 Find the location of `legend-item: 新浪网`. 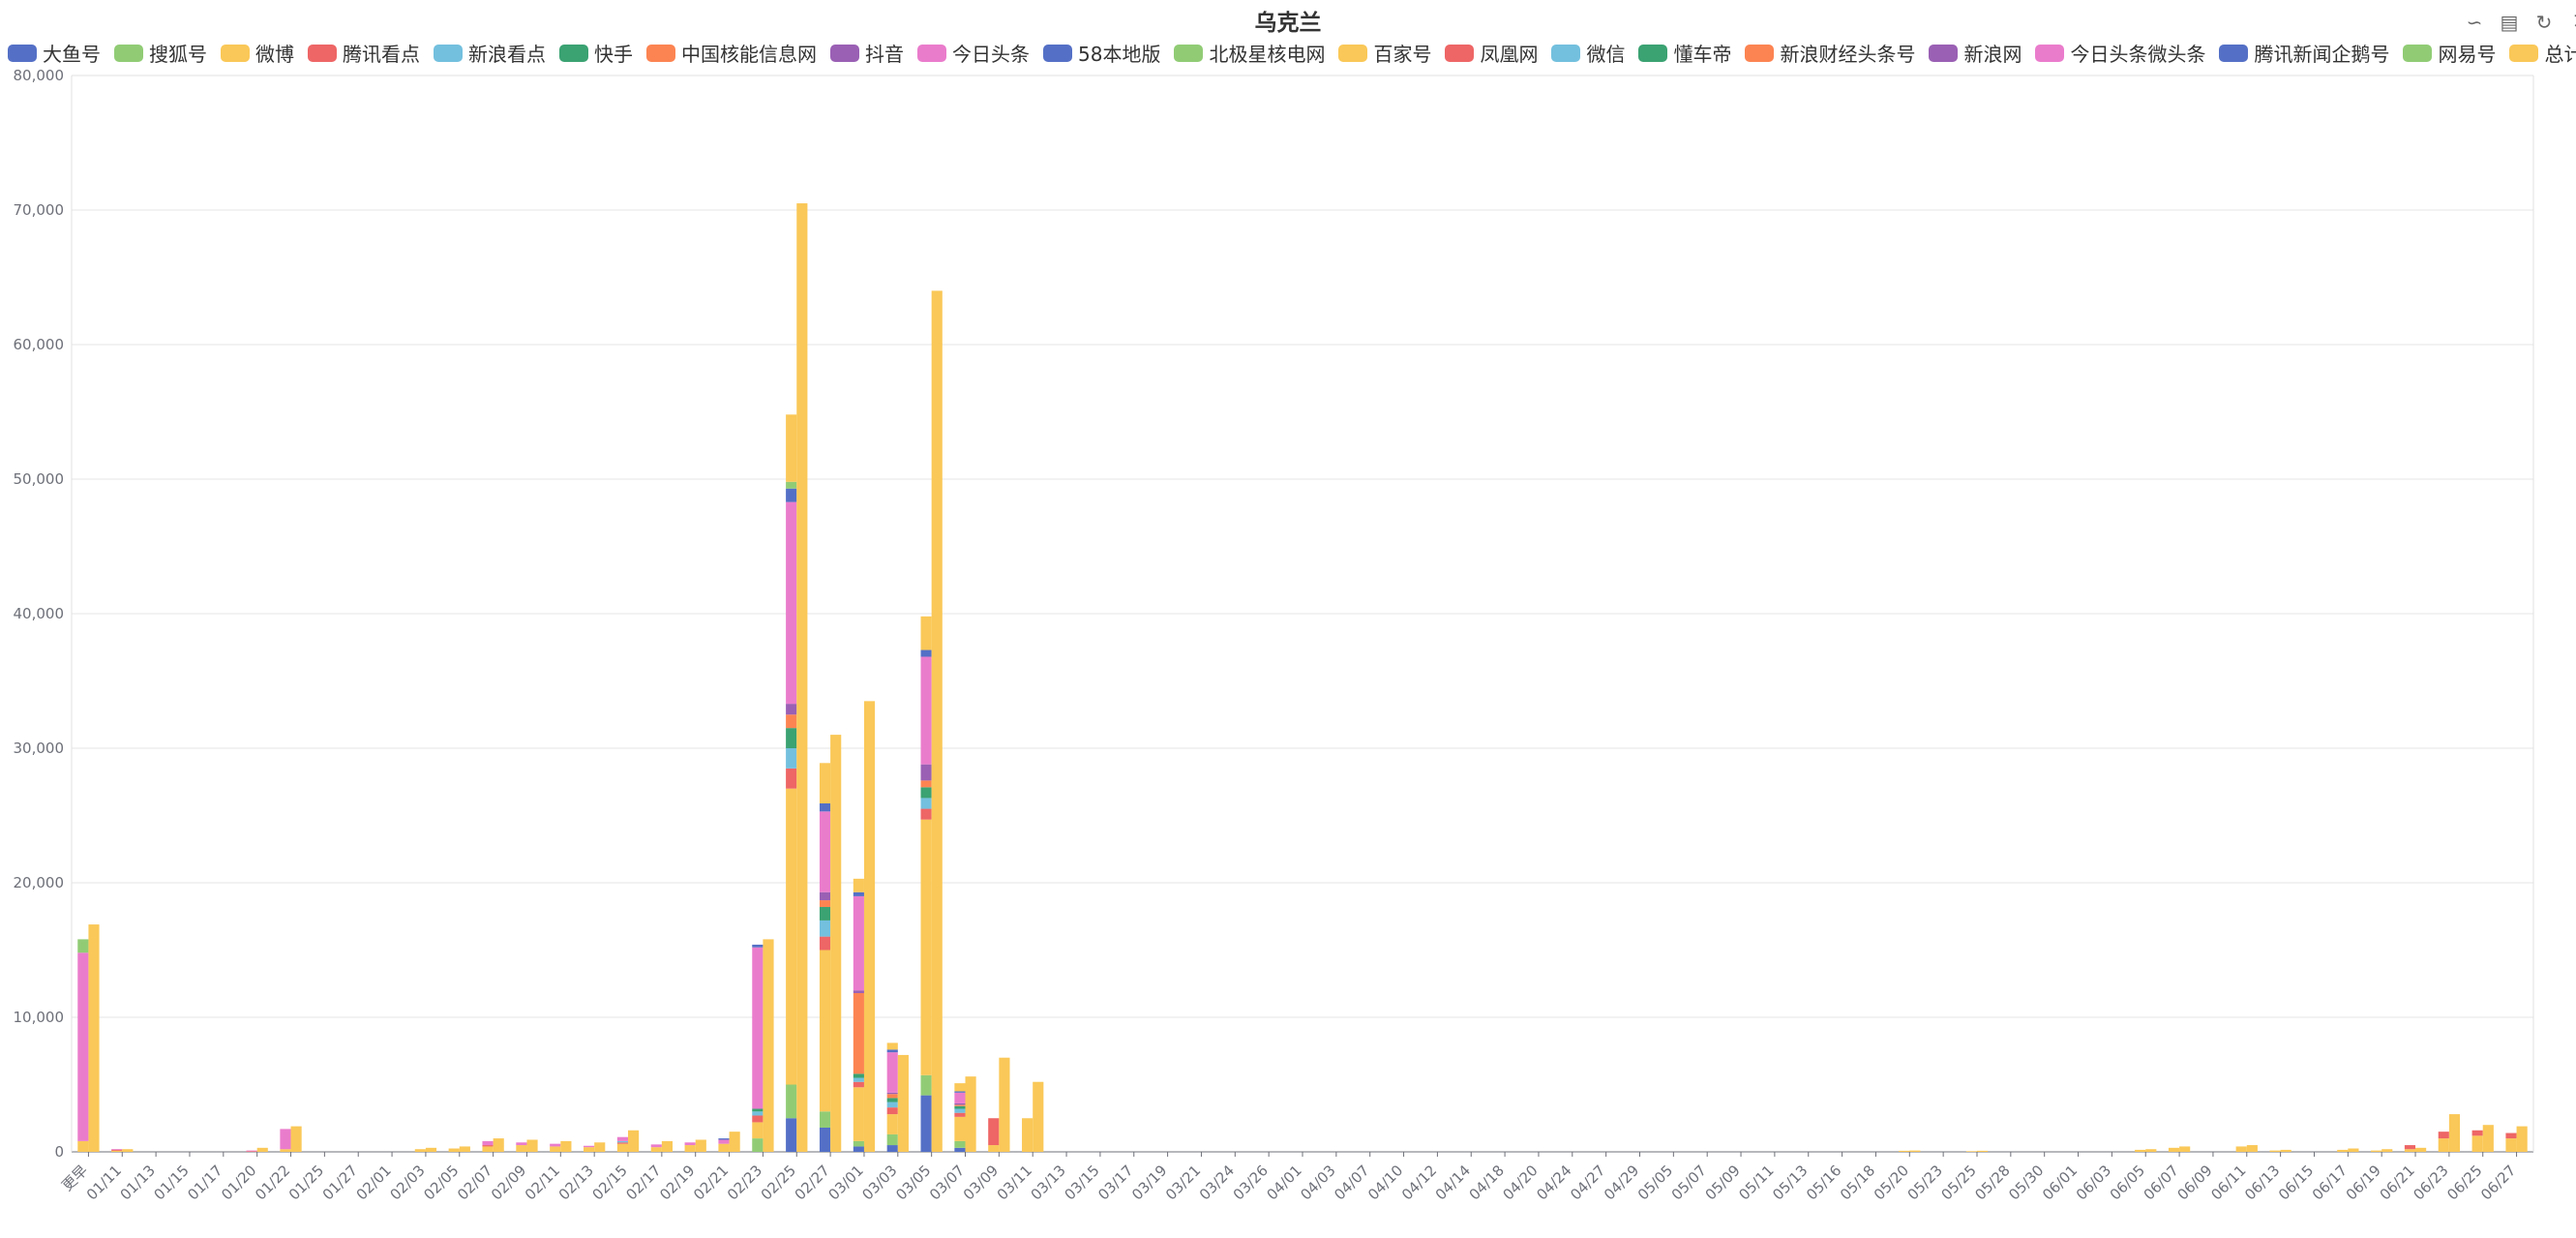

legend-item: 新浪网 is located at coordinates (1975, 53).